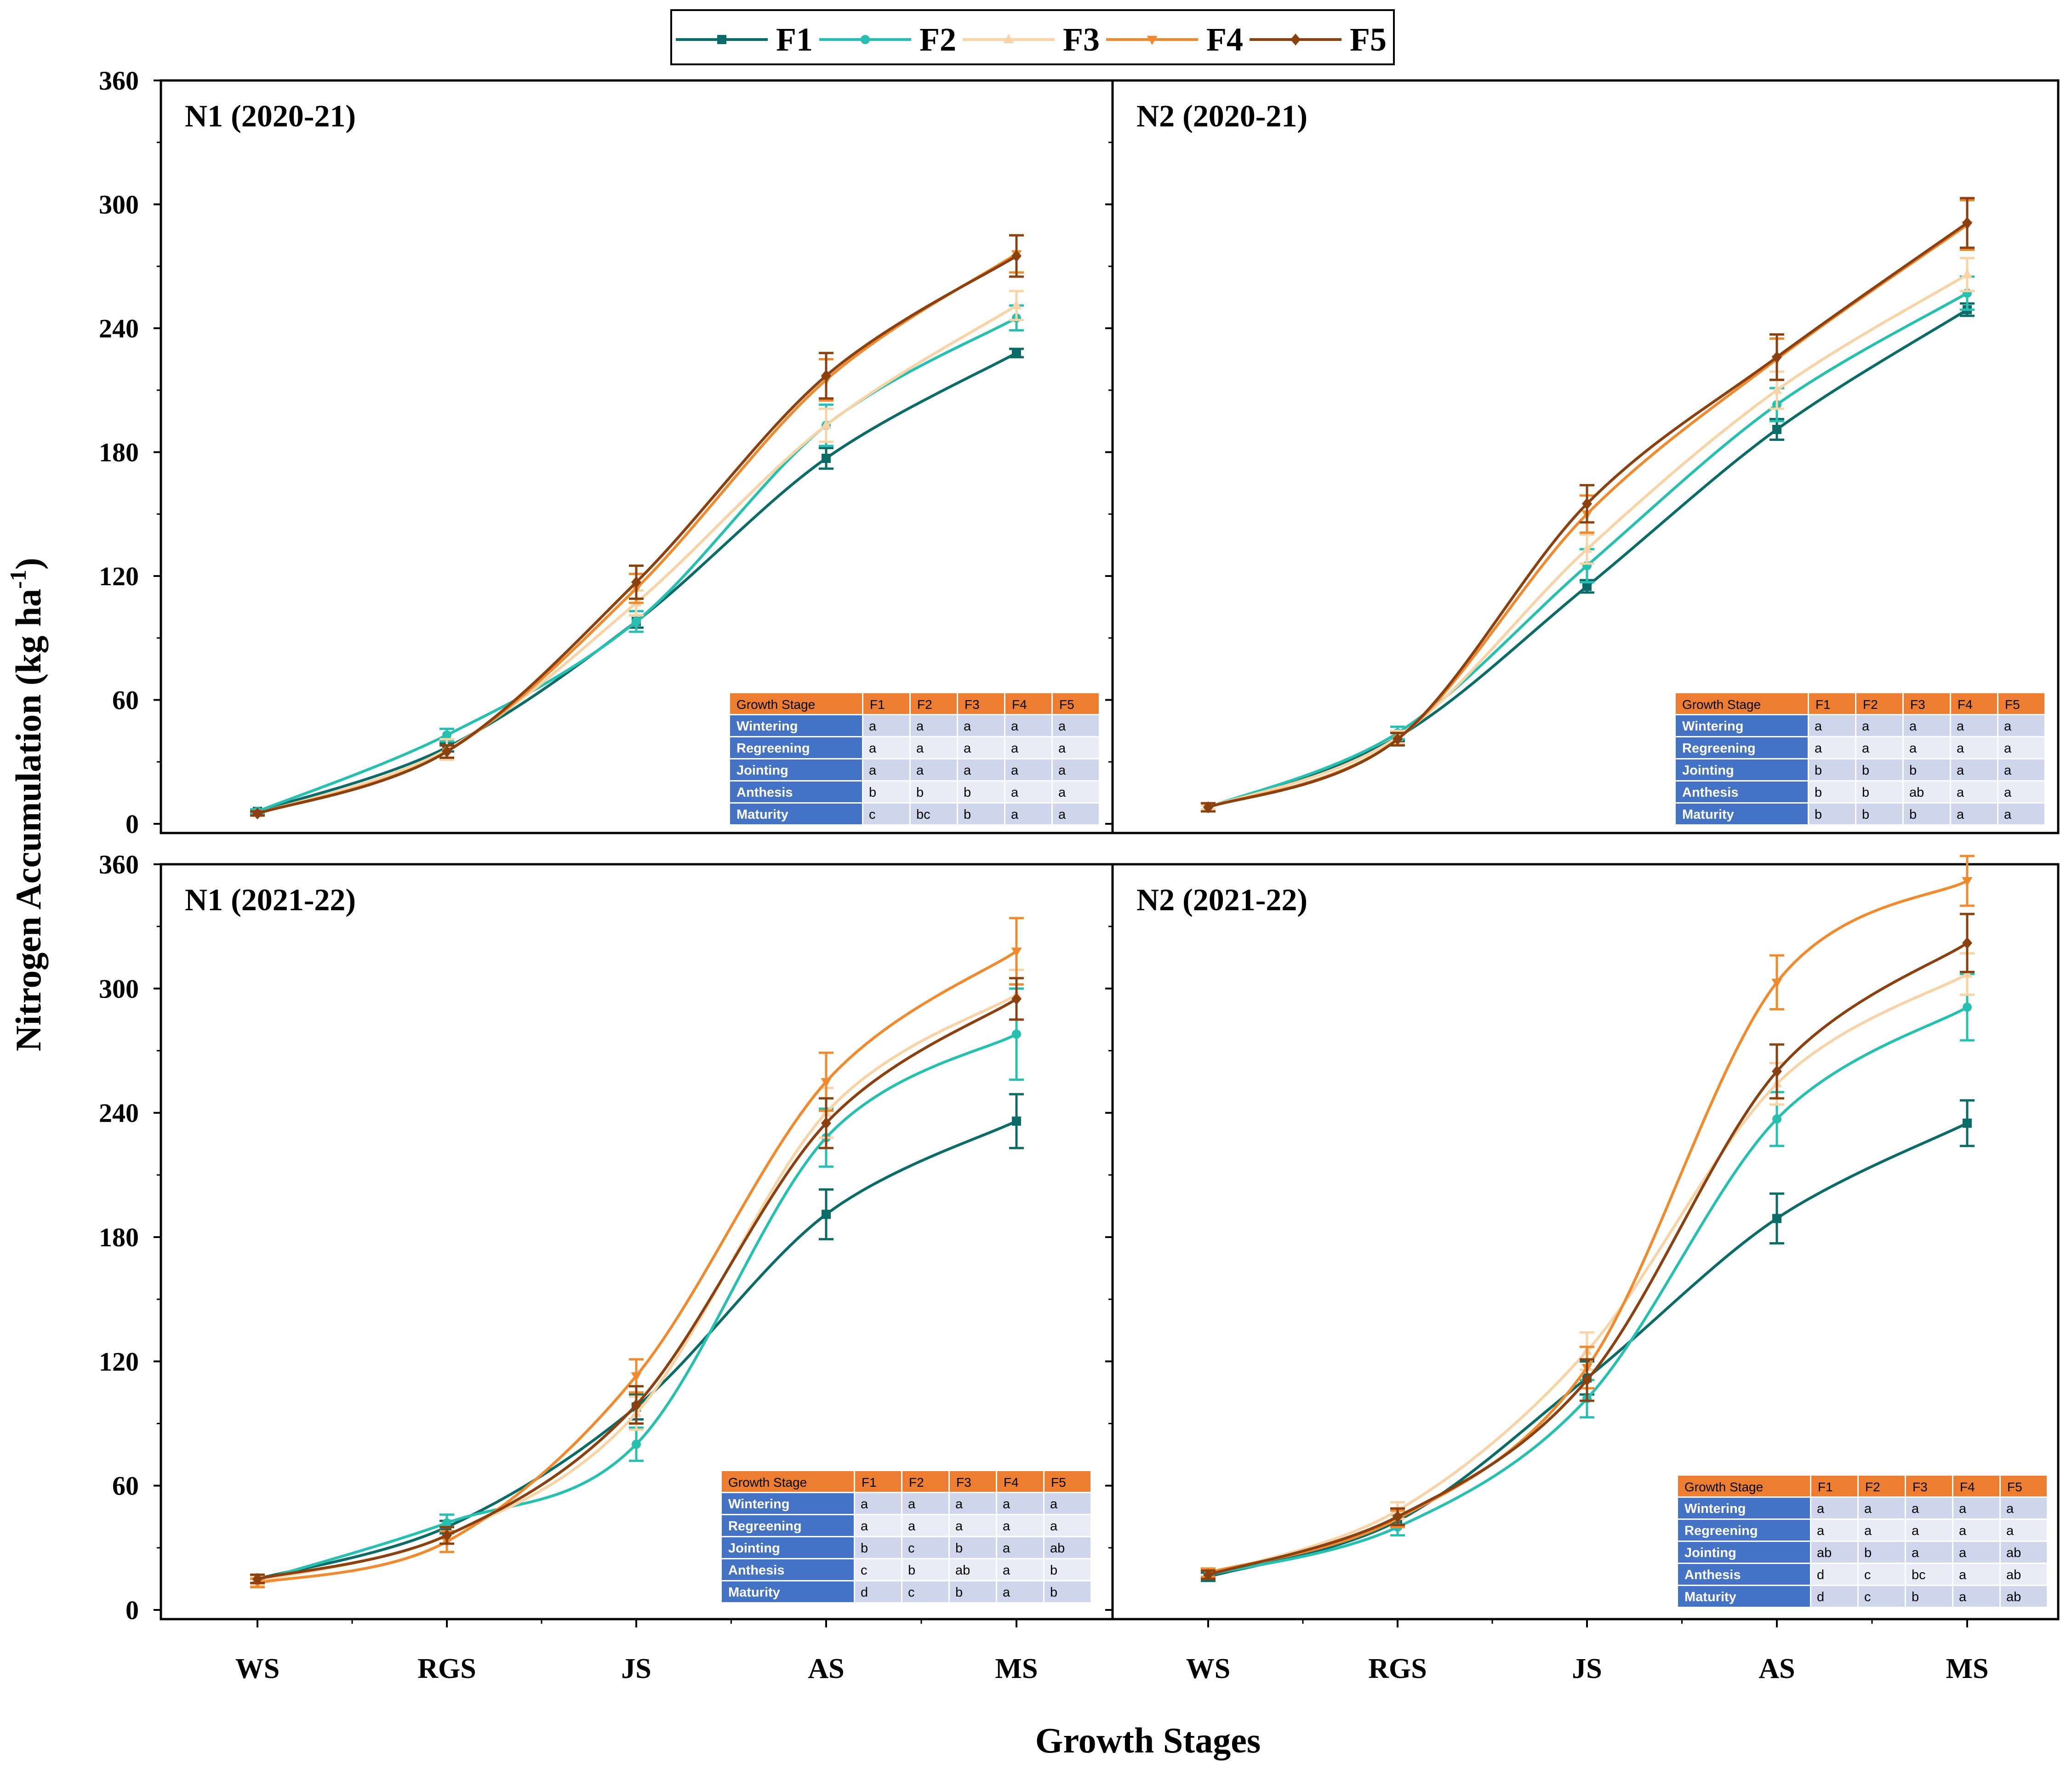 The width and height of the screenshot is (2072, 1769). I want to click on series-line-f5, so click(637, 1289).